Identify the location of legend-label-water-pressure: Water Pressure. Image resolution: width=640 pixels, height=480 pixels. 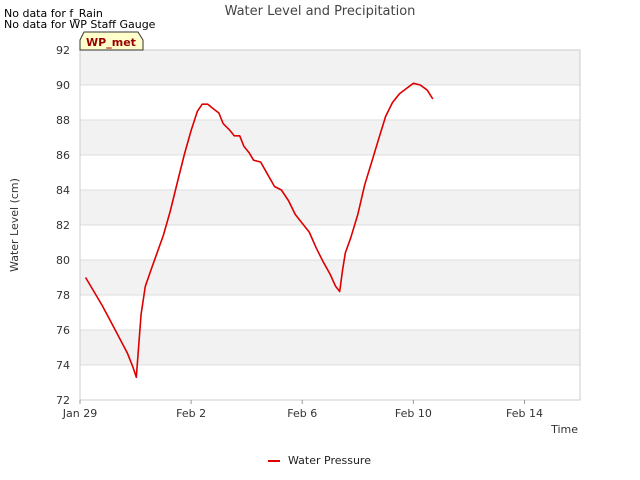
(329, 460).